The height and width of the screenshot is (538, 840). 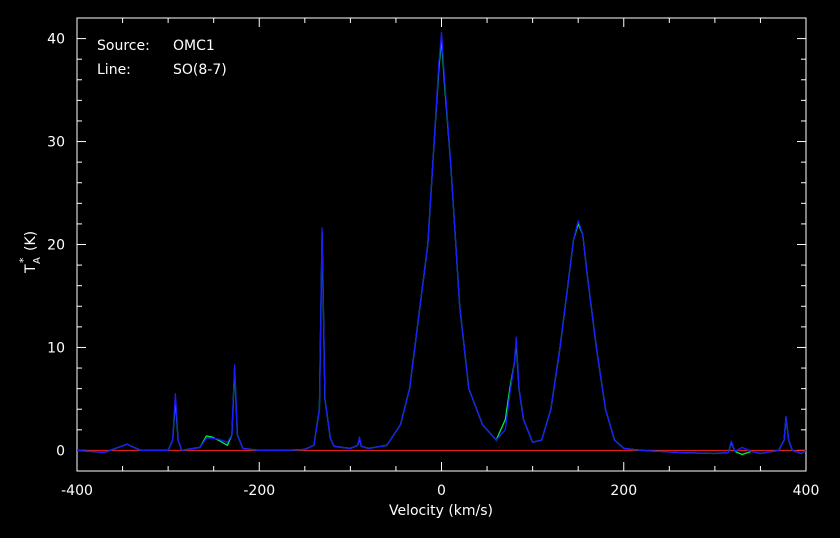 I want to click on y-axis-label-sub: A, so click(x=37, y=260).